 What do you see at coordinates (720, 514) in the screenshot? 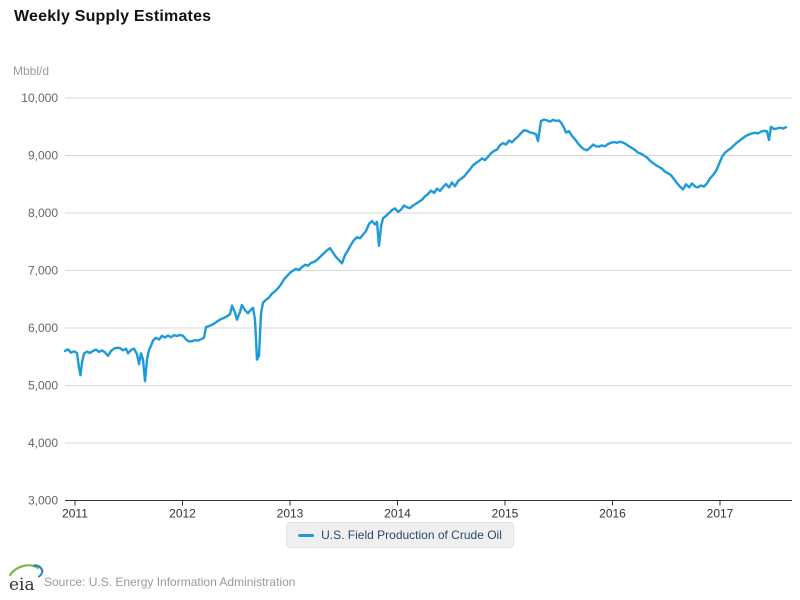
I see `x-axis-tick-label: 2017` at bounding box center [720, 514].